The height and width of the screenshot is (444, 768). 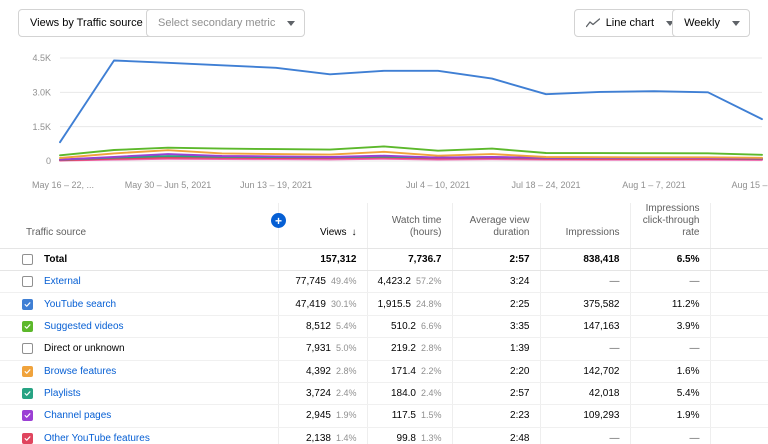 I want to click on traffic-source-cell: Other YouTube features, so click(x=139, y=436).